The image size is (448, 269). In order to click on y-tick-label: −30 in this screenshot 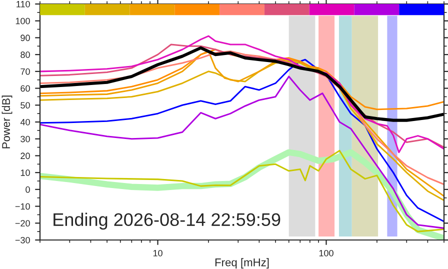, I will do `click(22, 240)`.